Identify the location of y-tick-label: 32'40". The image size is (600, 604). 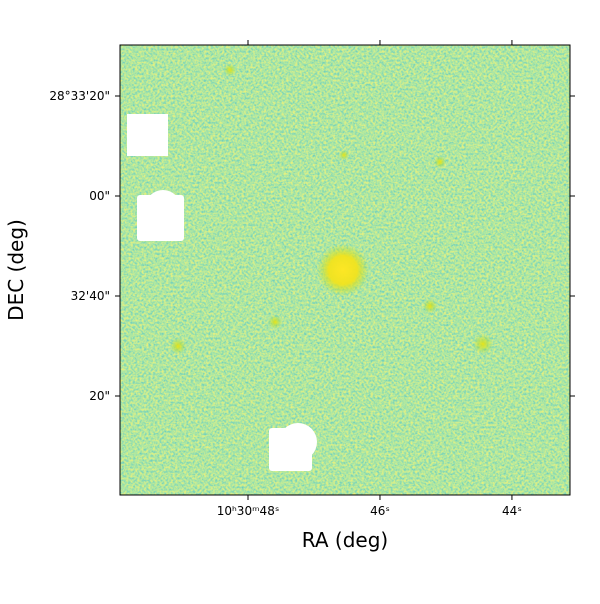
(90, 296).